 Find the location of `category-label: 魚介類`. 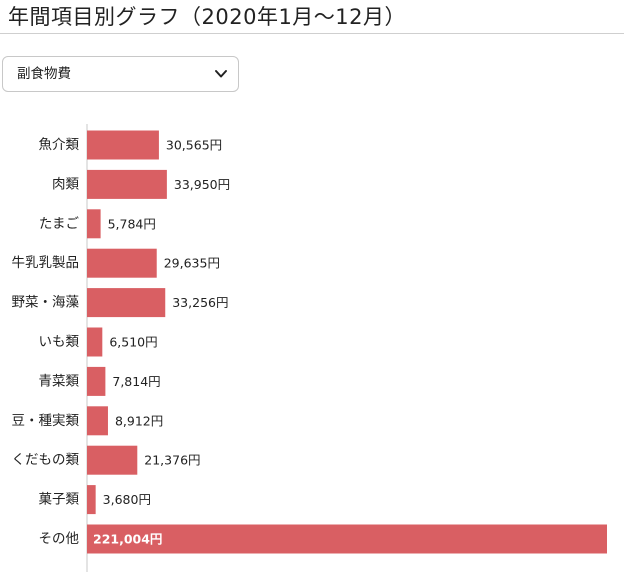

category-label: 魚介類 is located at coordinates (59, 145).